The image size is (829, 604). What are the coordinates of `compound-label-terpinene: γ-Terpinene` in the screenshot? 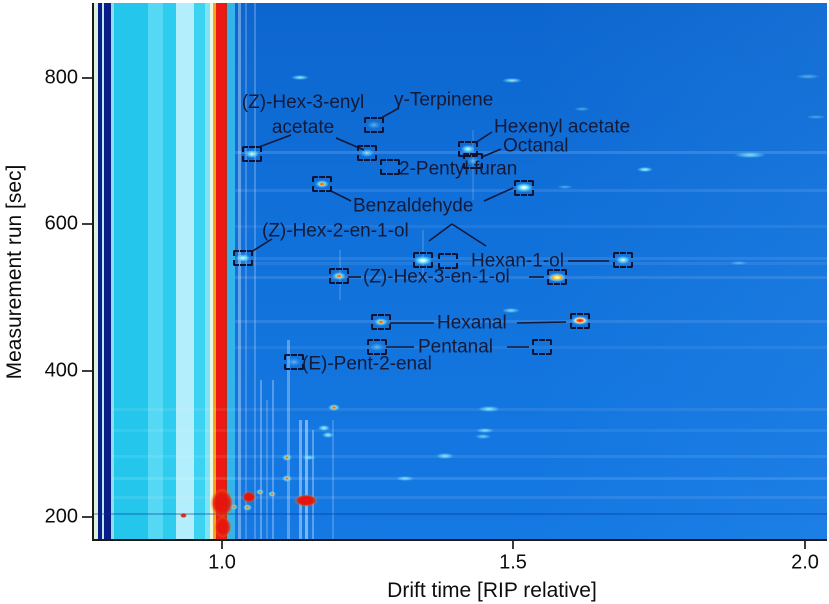 It's located at (444, 100).